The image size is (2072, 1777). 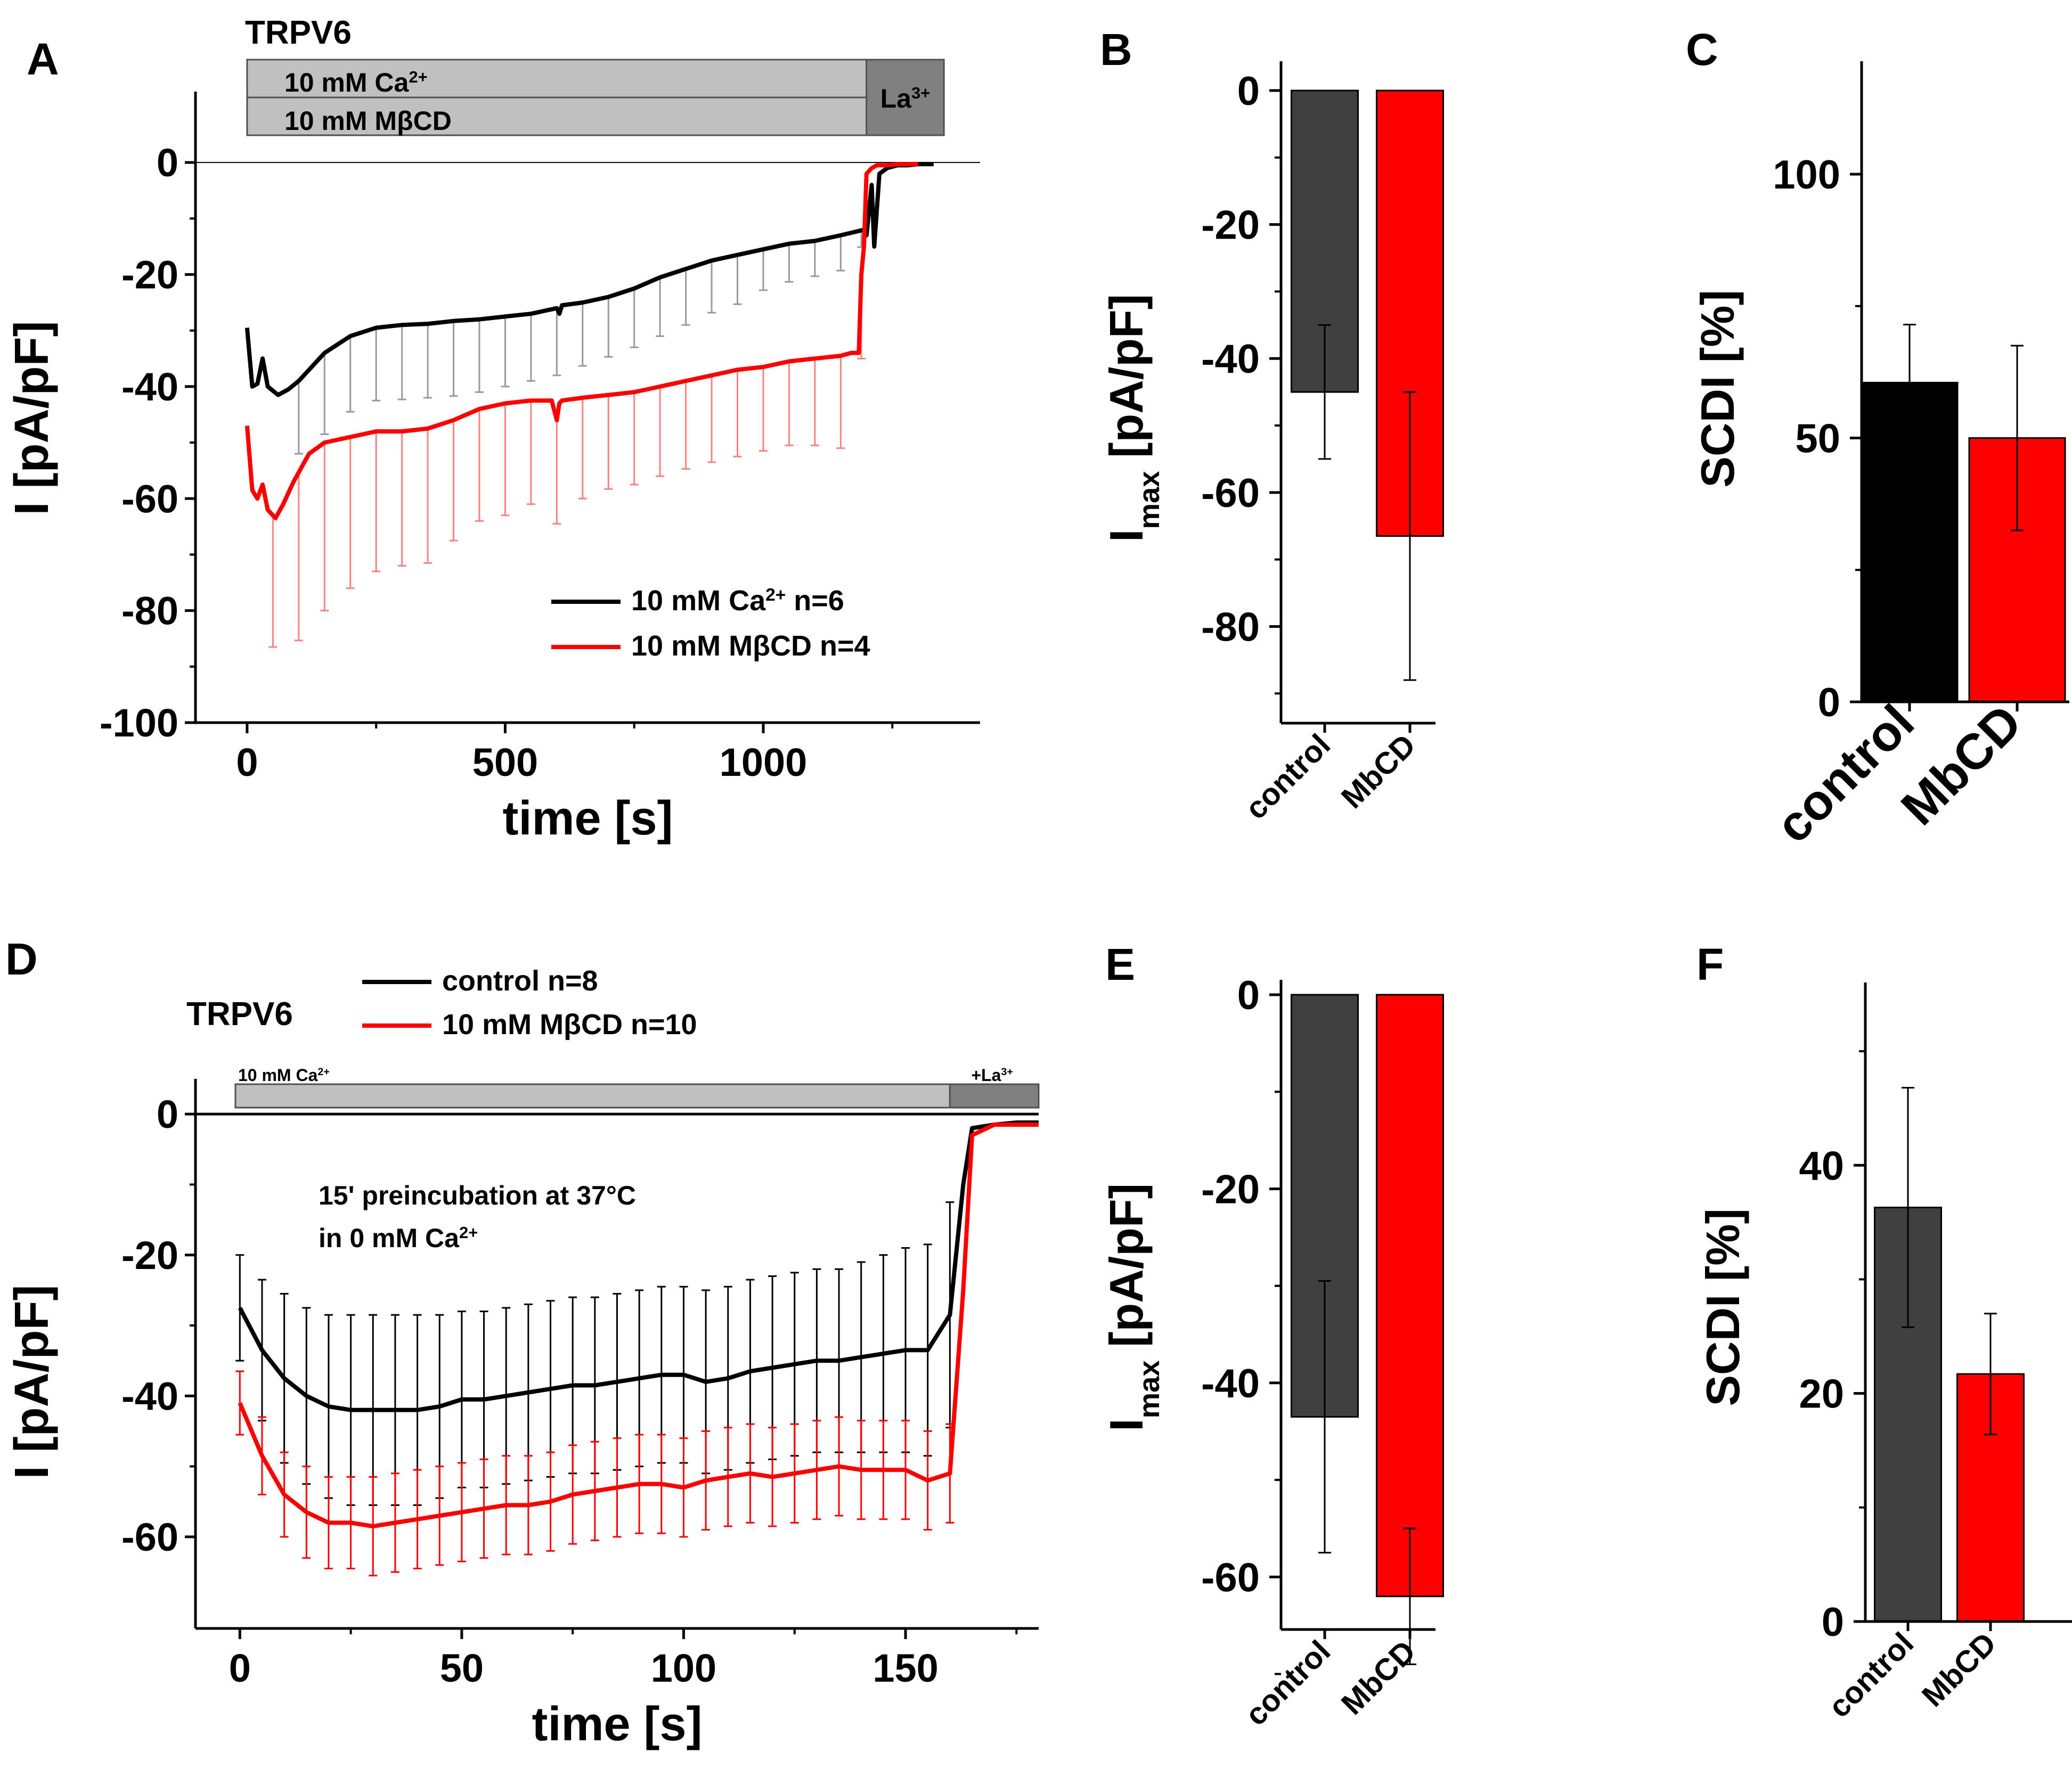 What do you see at coordinates (1702, 49) in the screenshot?
I see `panel-label: C` at bounding box center [1702, 49].